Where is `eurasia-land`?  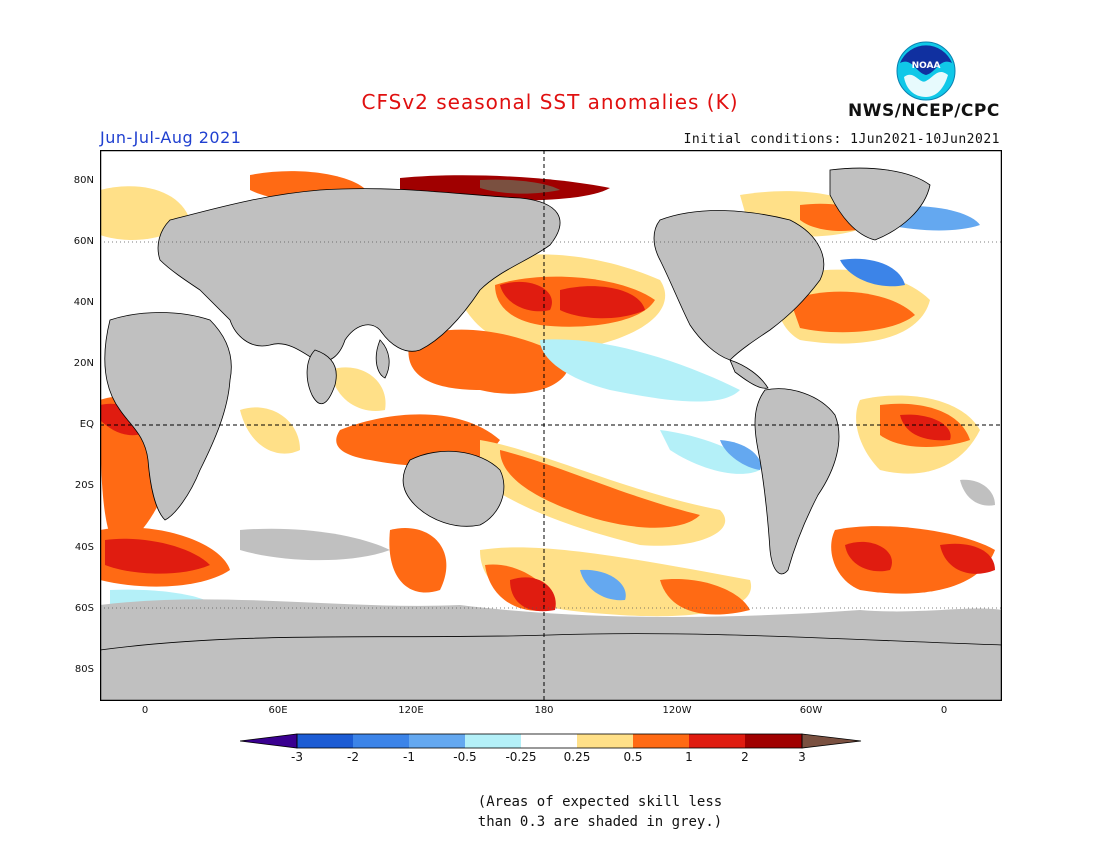
eurasia-land is located at coordinates (359, 275).